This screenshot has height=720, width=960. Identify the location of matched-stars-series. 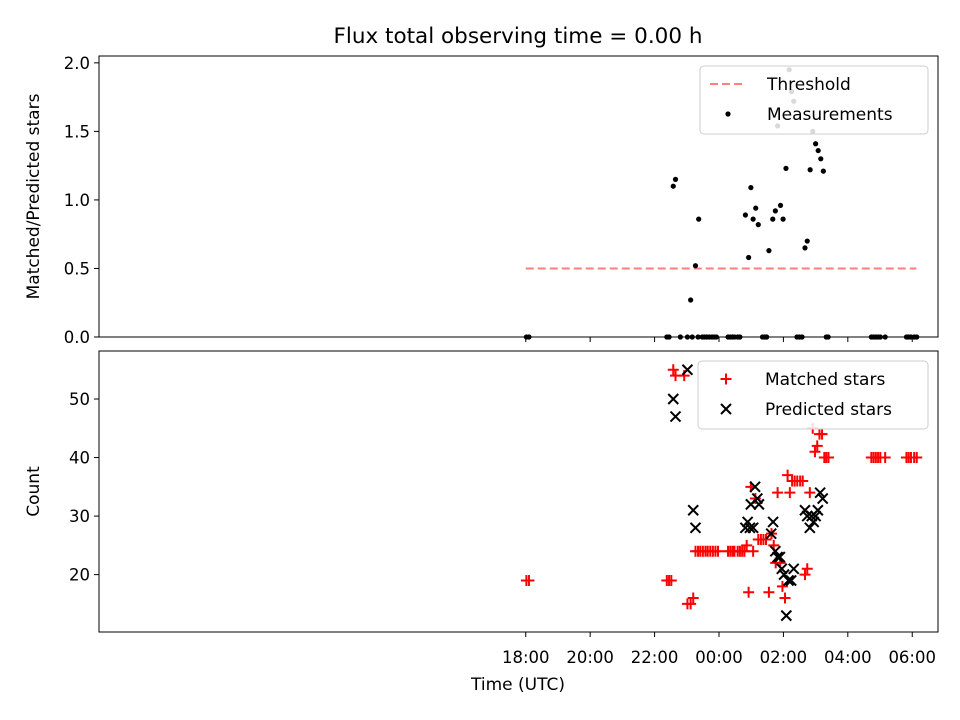
(721, 487).